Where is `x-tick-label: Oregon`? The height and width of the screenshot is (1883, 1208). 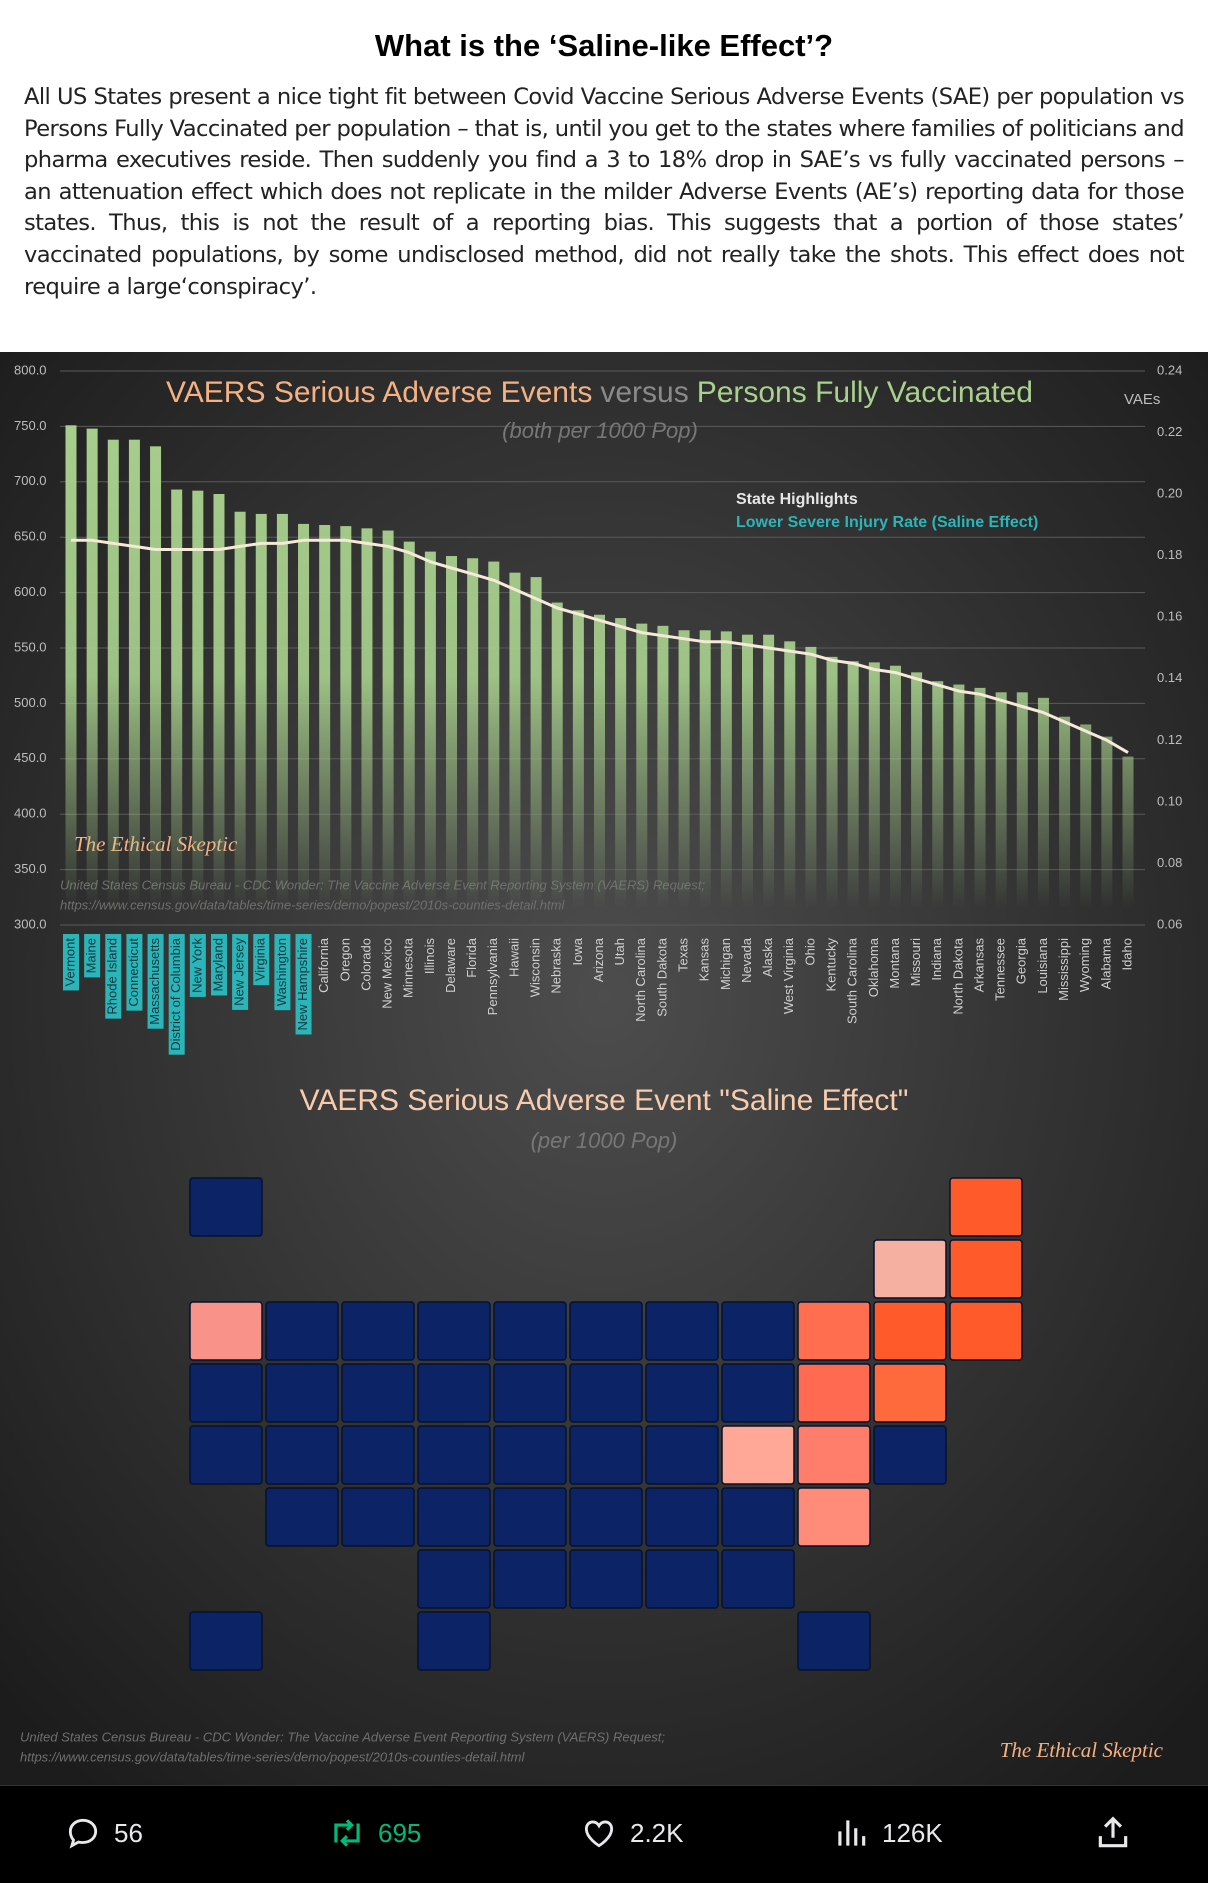
x-tick-label: Oregon is located at coordinates (344, 959).